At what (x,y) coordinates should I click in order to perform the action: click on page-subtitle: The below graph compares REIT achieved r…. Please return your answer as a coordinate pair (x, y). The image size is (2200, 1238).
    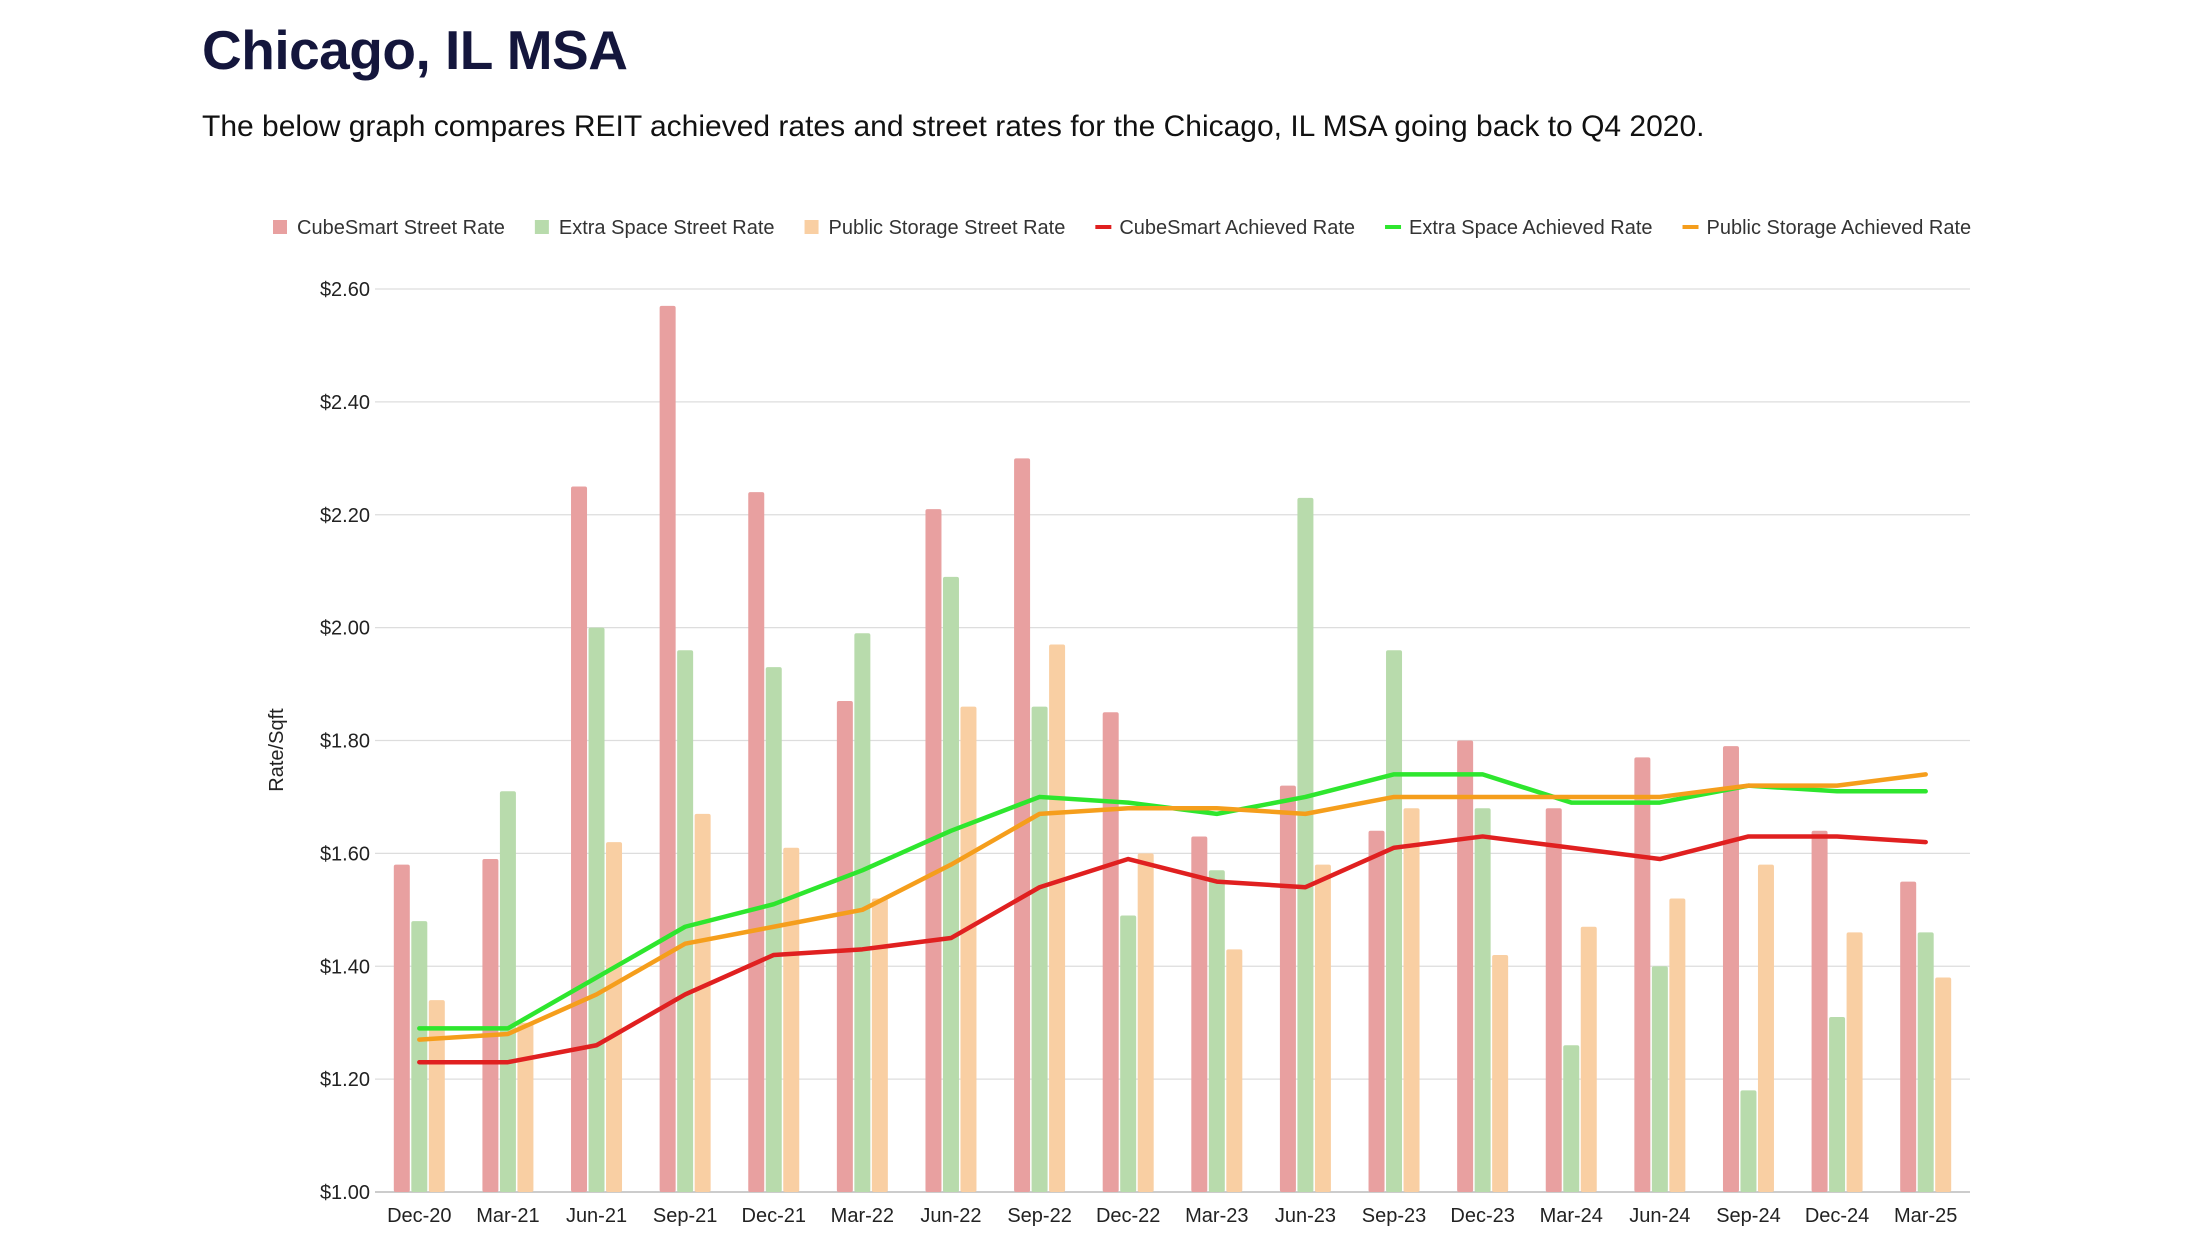
    Looking at the image, I should click on (953, 126).